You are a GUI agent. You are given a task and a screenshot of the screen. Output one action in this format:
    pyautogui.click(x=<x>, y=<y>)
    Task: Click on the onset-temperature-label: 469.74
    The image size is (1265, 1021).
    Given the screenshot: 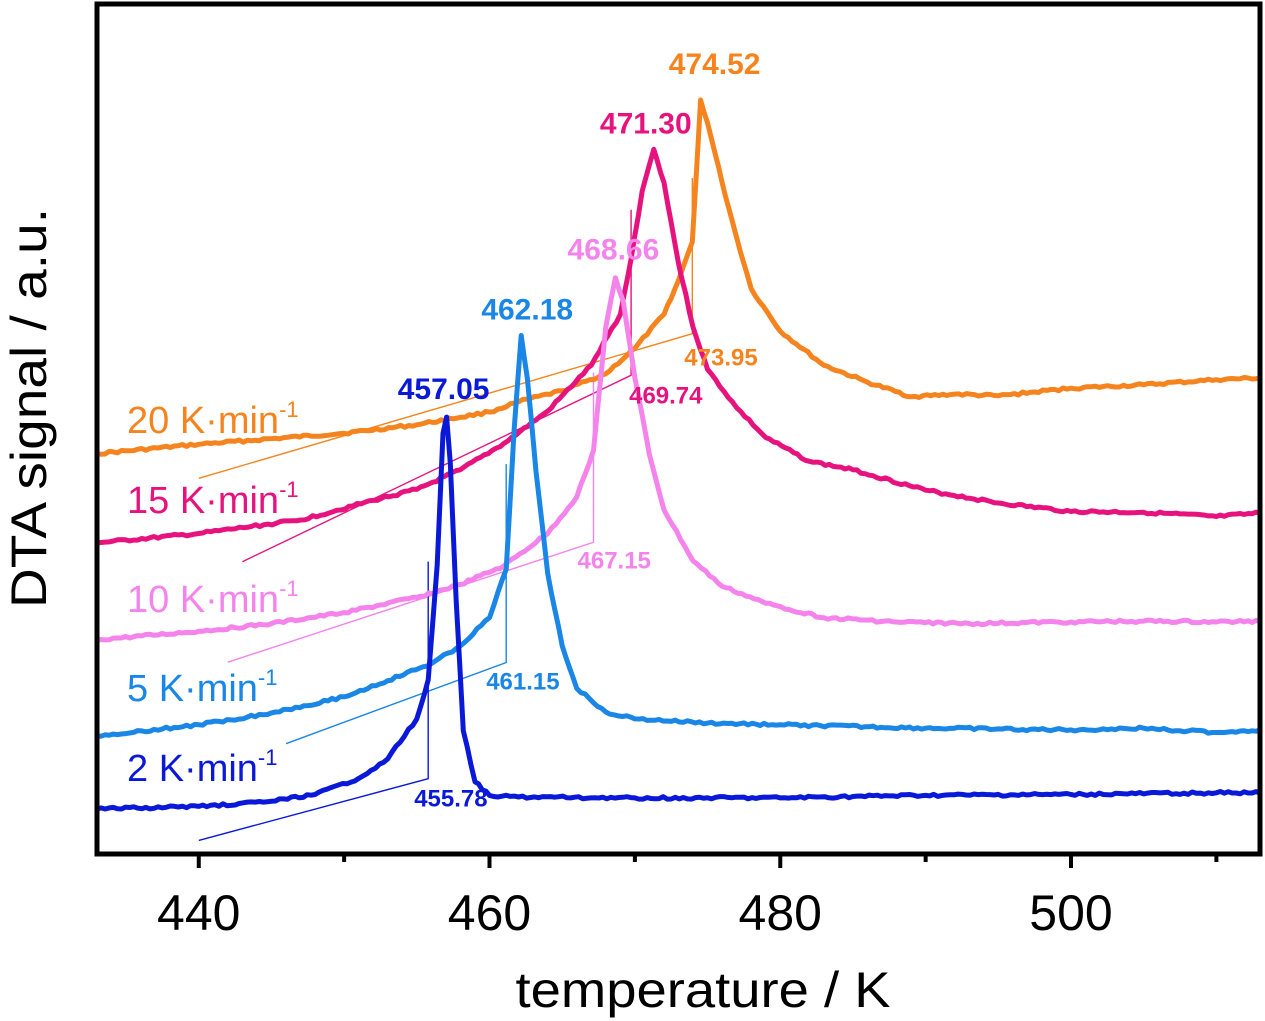 What is the action you would take?
    pyautogui.click(x=666, y=395)
    